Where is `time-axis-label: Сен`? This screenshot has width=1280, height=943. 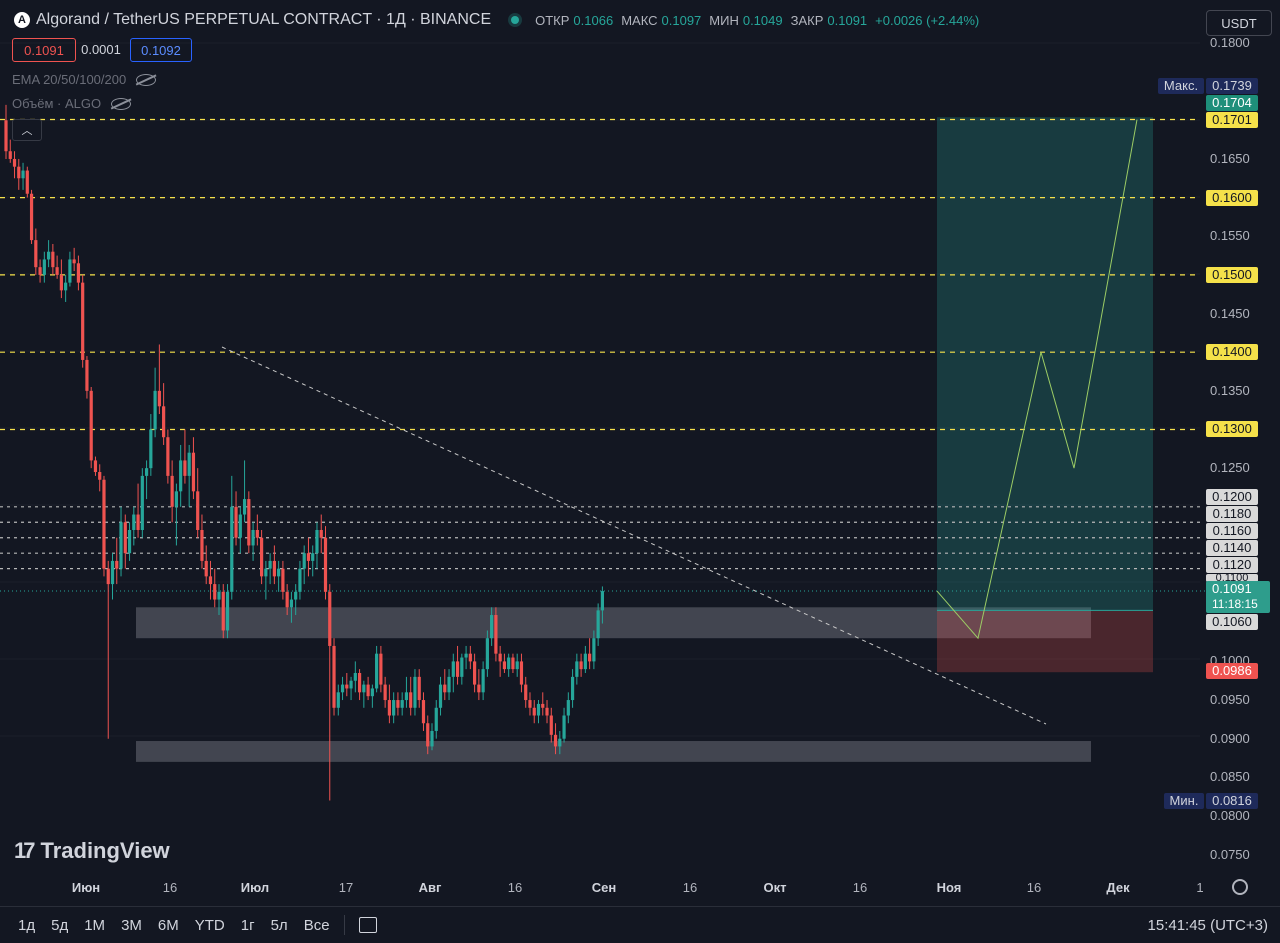 time-axis-label: Сен is located at coordinates (604, 887).